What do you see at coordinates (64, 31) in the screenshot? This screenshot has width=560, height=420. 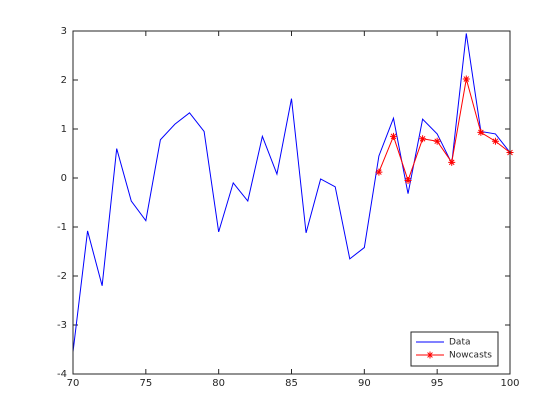 I see `y-tick-label: 3` at bounding box center [64, 31].